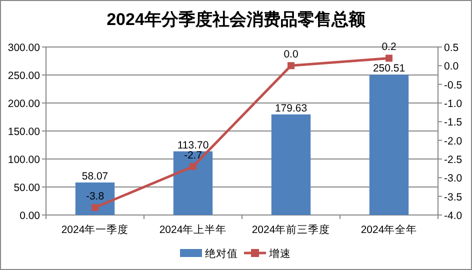 The height and width of the screenshot is (270, 472). What do you see at coordinates (236, 19) in the screenshot?
I see `chart-title: 2024年分季度社会消费品零售总额` at bounding box center [236, 19].